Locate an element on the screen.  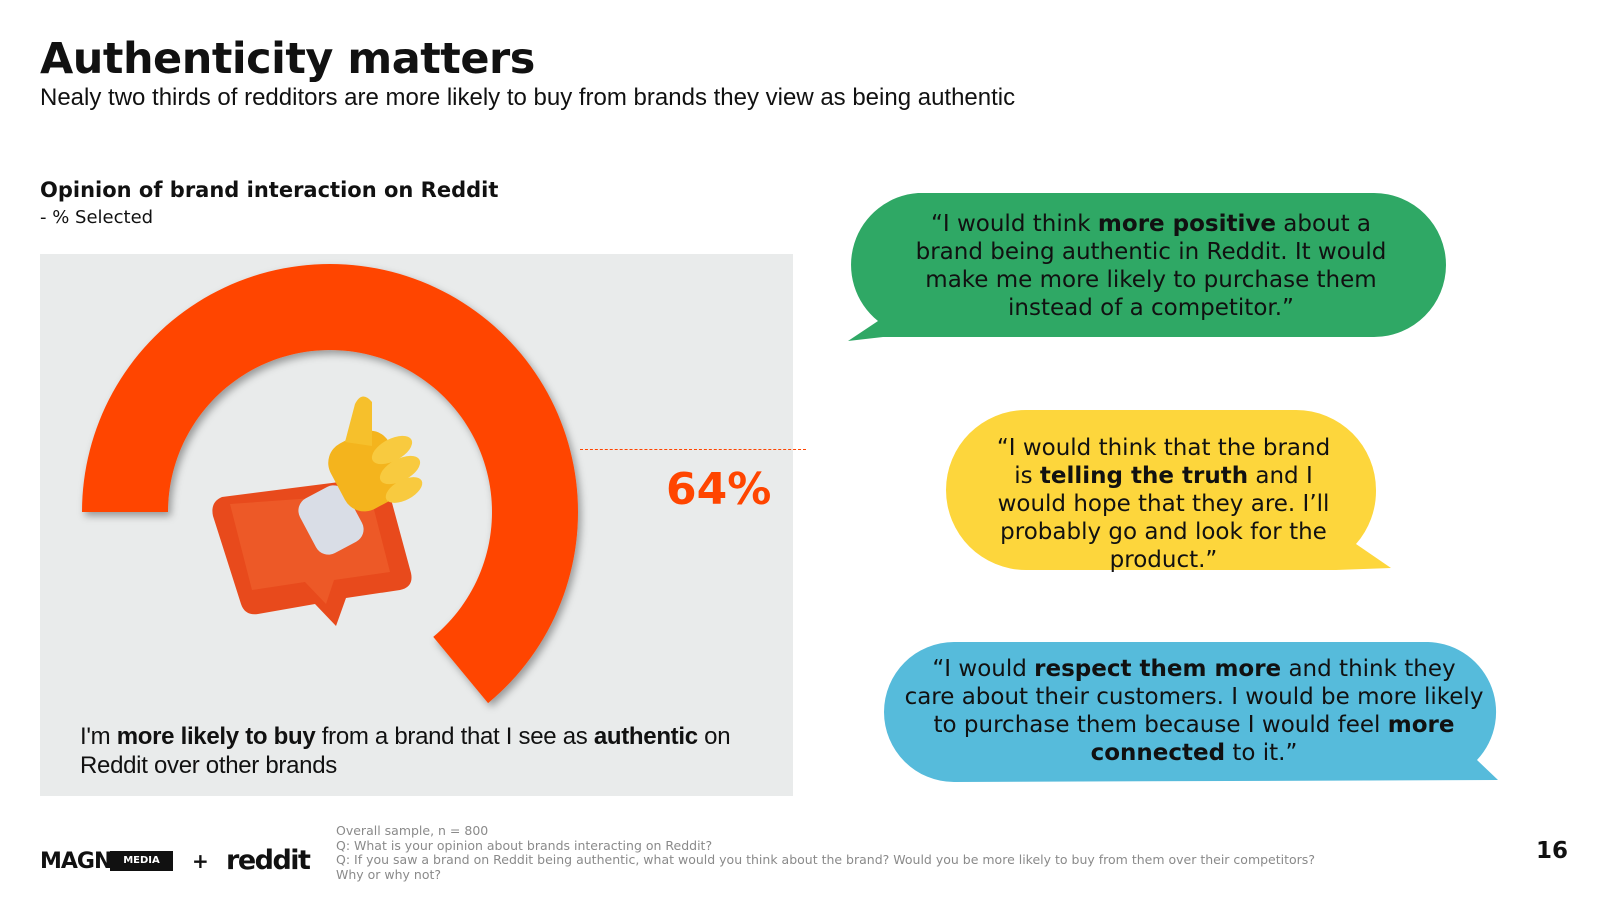
caption-text: on Reddit over other brands is located at coordinates (405, 751).